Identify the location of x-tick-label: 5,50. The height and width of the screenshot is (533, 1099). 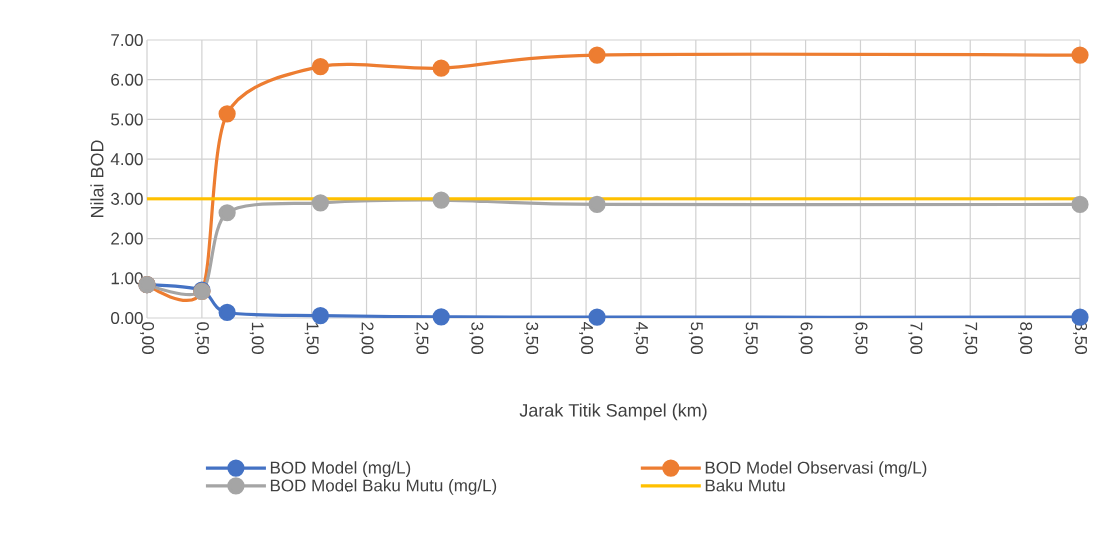
(750, 338).